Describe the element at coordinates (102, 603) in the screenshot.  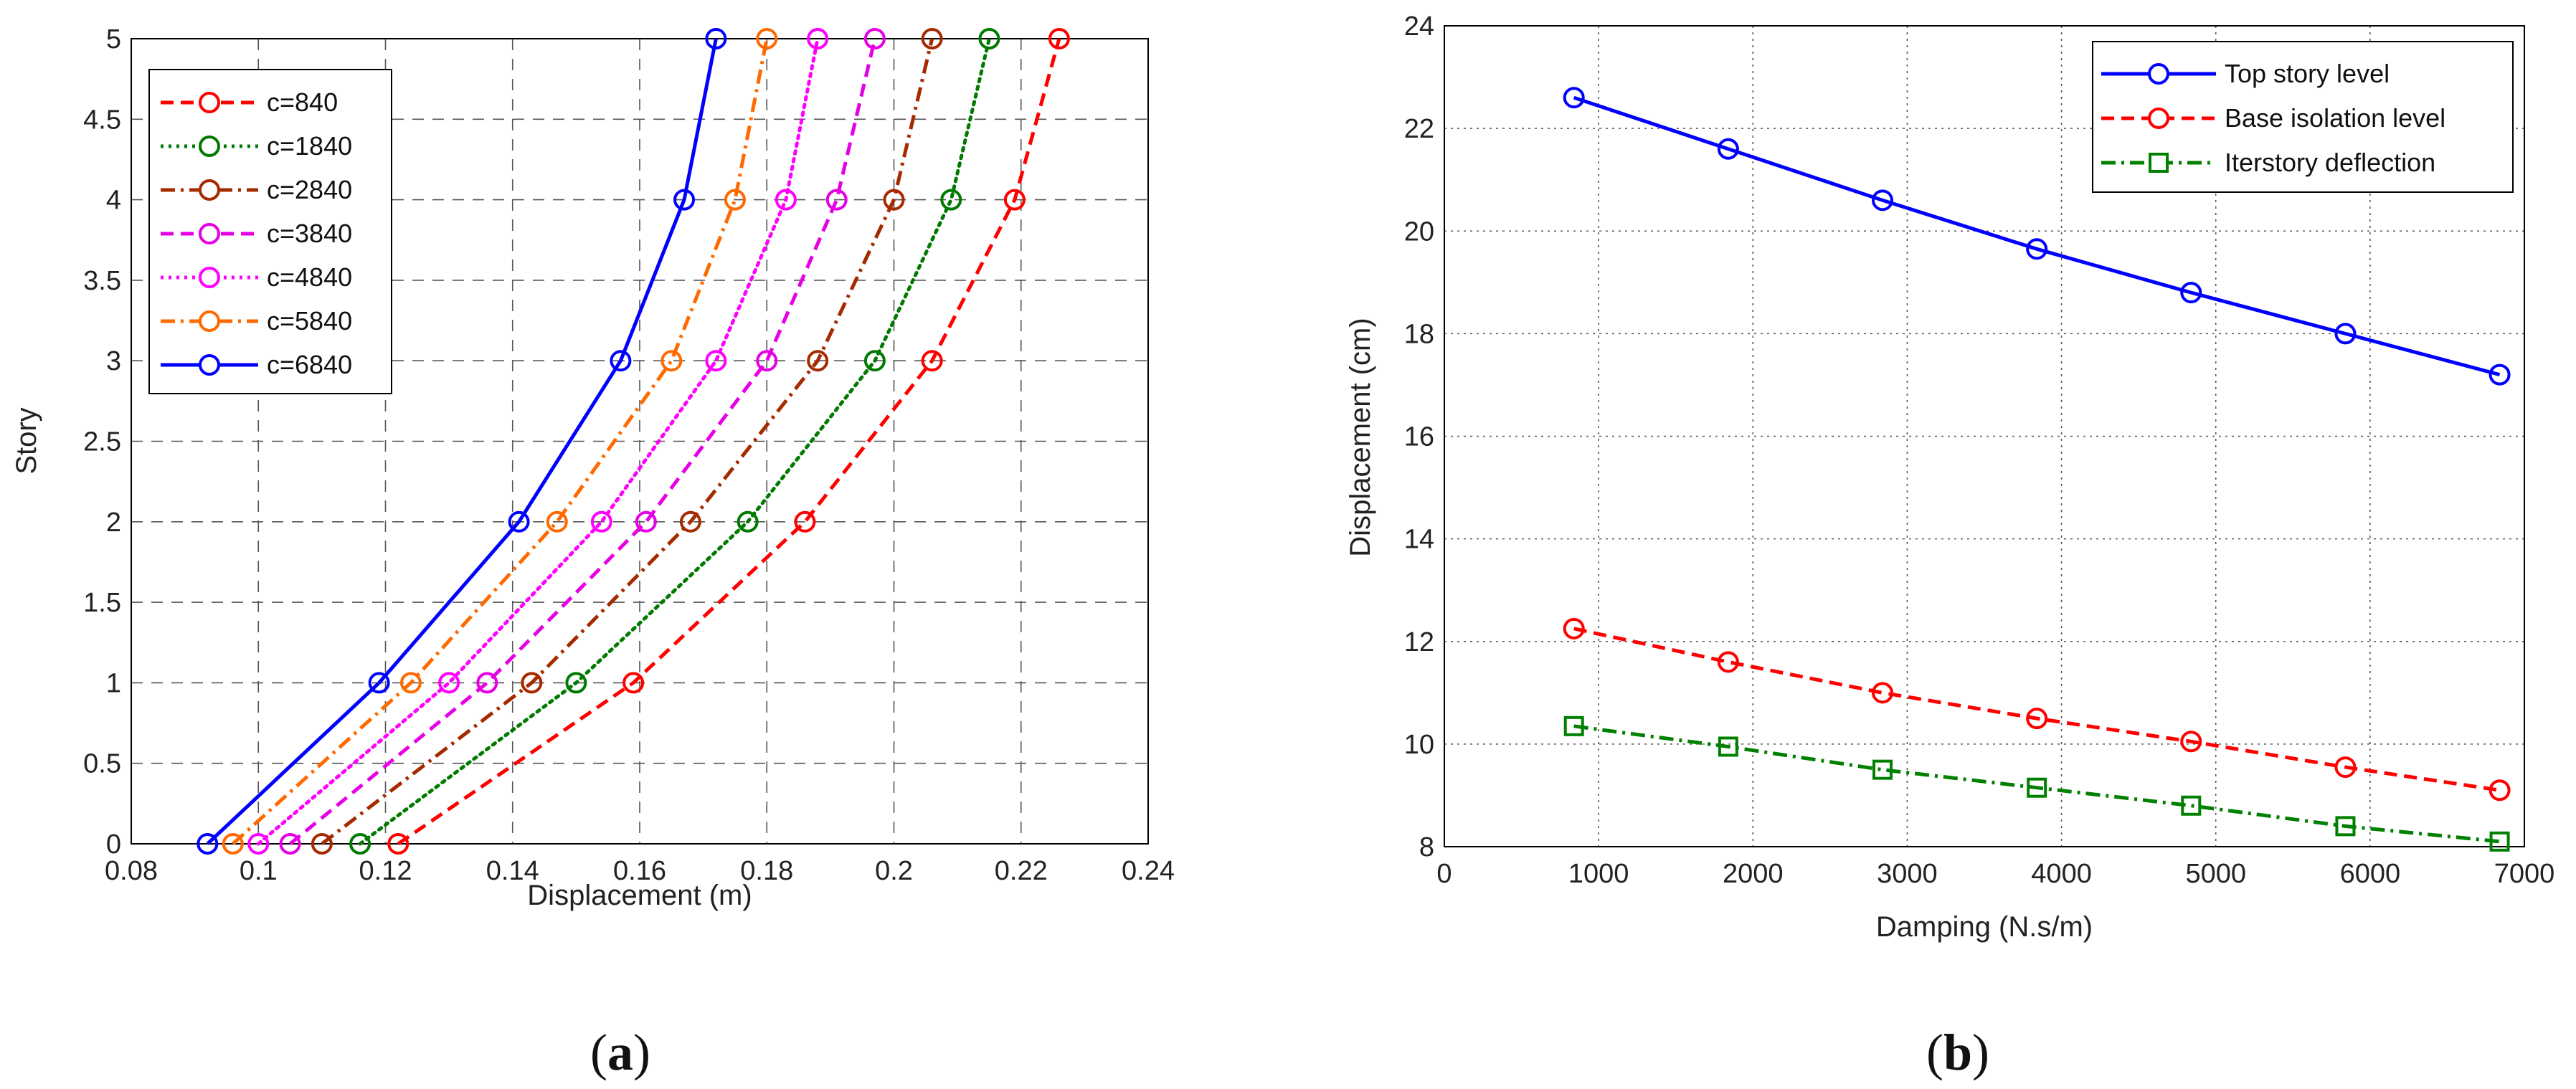
I see `y-tick-label: 1.5` at that location.